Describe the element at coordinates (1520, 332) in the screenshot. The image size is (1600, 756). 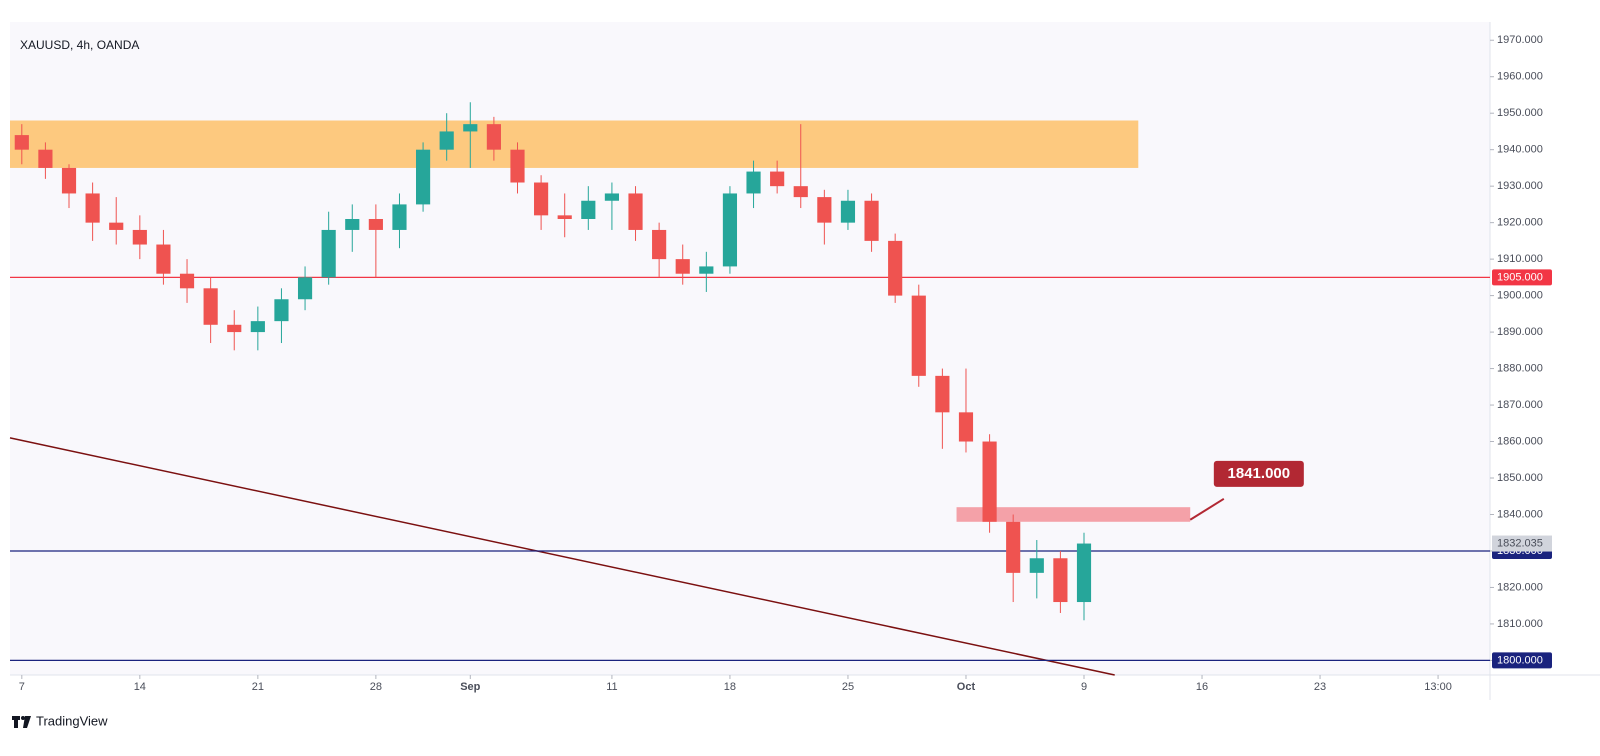
I see `y-tick-label: 1890.000` at that location.